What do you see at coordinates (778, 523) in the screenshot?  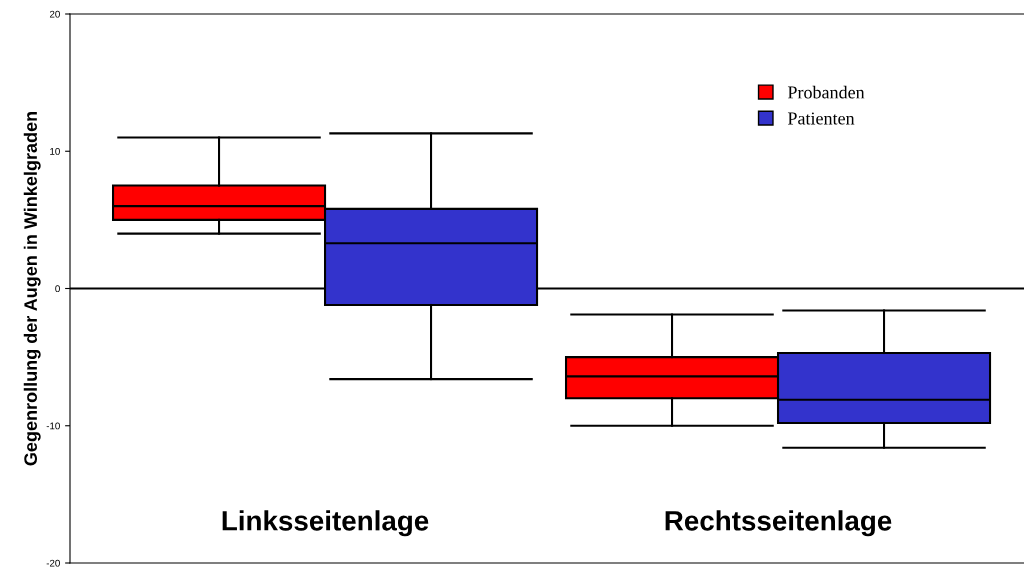 I see `x-tick-label: Rechtsseitenlage` at bounding box center [778, 523].